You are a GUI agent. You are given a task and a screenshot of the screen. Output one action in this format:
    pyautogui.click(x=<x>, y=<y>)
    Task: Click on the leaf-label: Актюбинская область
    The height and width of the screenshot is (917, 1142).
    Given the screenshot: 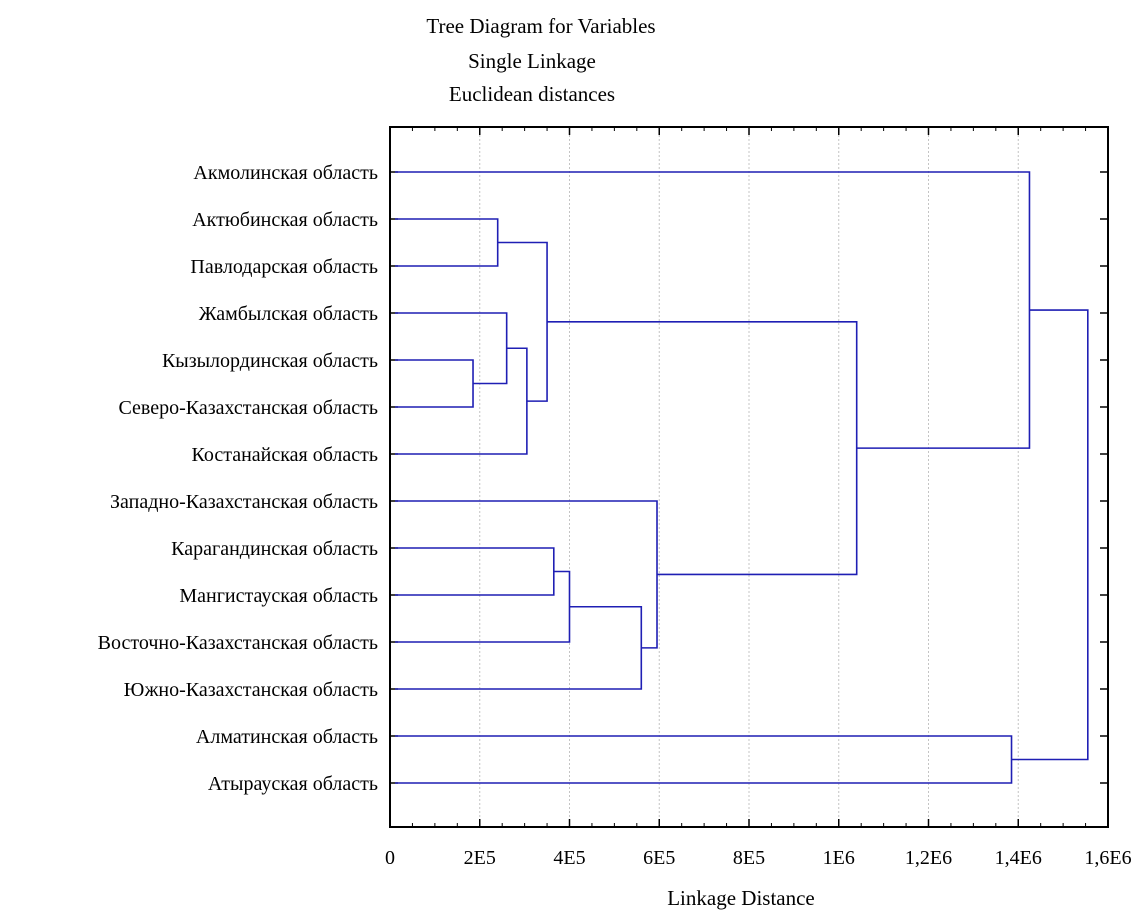 What is the action you would take?
    pyautogui.click(x=285, y=220)
    